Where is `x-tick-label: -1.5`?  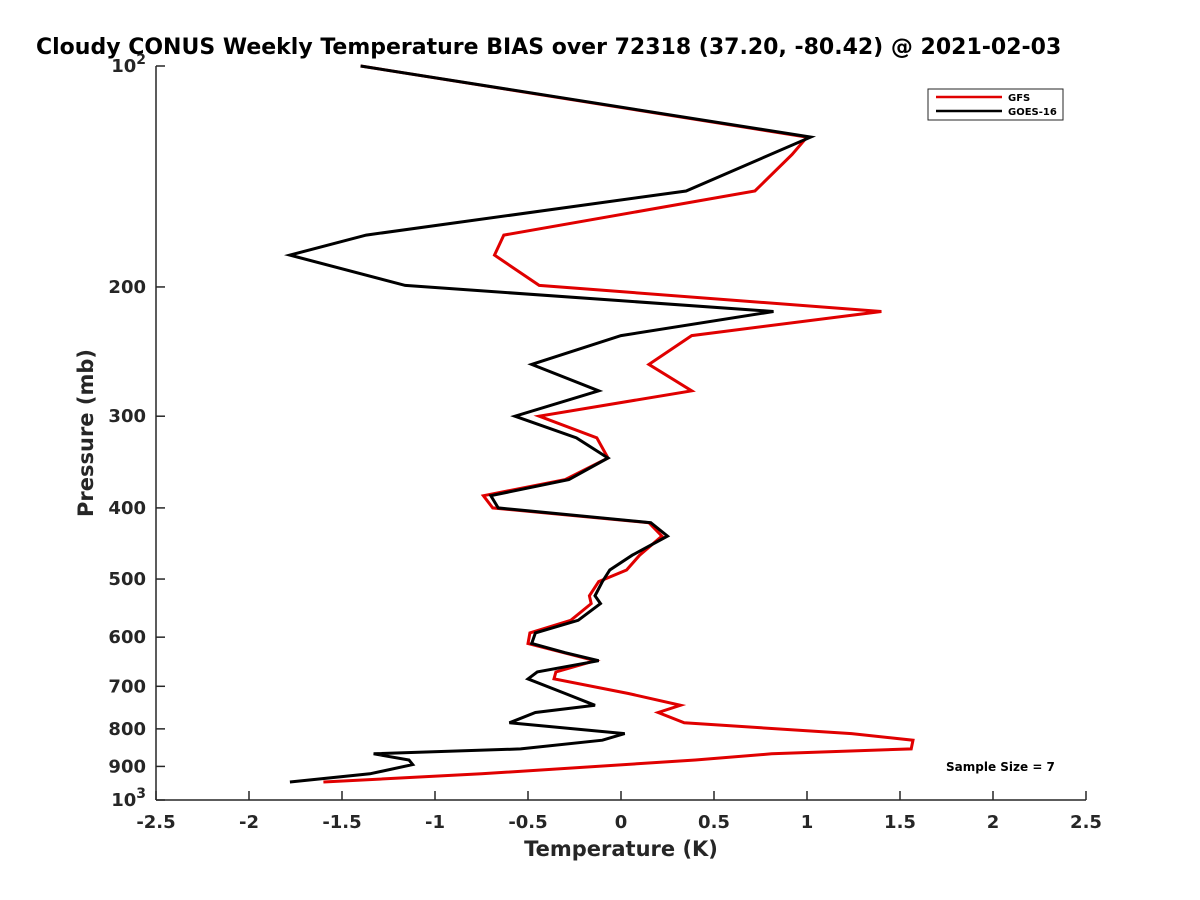 x-tick-label: -1.5 is located at coordinates (341, 822).